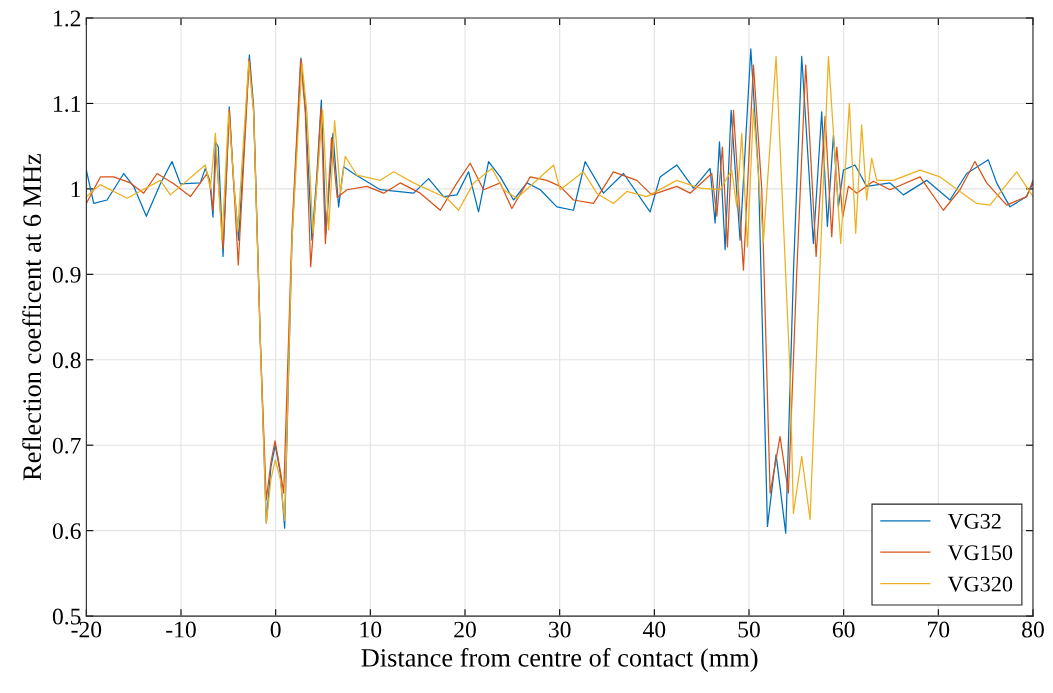  What do you see at coordinates (76, 189) in the screenshot?
I see `y-tick-label: 1` at bounding box center [76, 189].